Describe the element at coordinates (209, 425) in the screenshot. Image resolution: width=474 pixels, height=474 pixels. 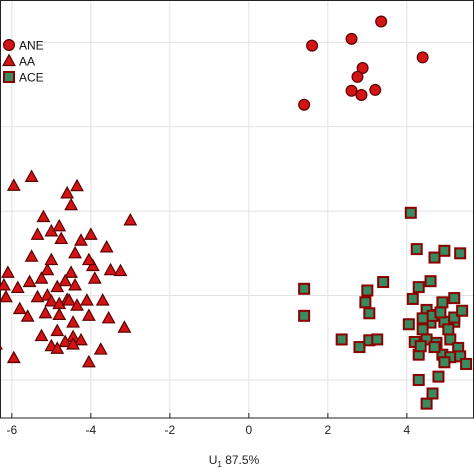
I see `x-axis-ticks: -6 -4 -2 0 2 4` at that location.